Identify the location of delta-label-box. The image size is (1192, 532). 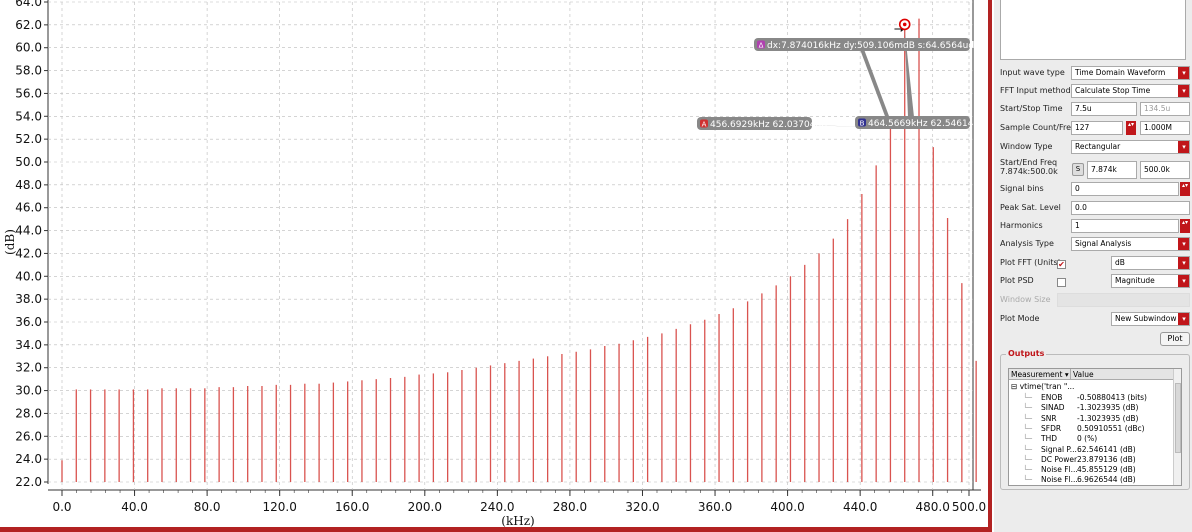
(862, 44).